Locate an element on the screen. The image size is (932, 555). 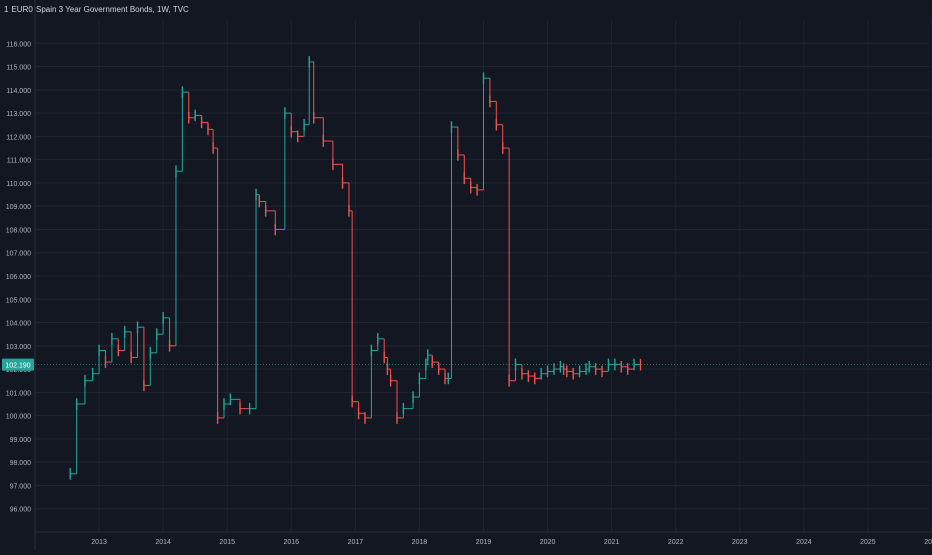
y-tick-label: 110.000 is located at coordinates (18, 184).